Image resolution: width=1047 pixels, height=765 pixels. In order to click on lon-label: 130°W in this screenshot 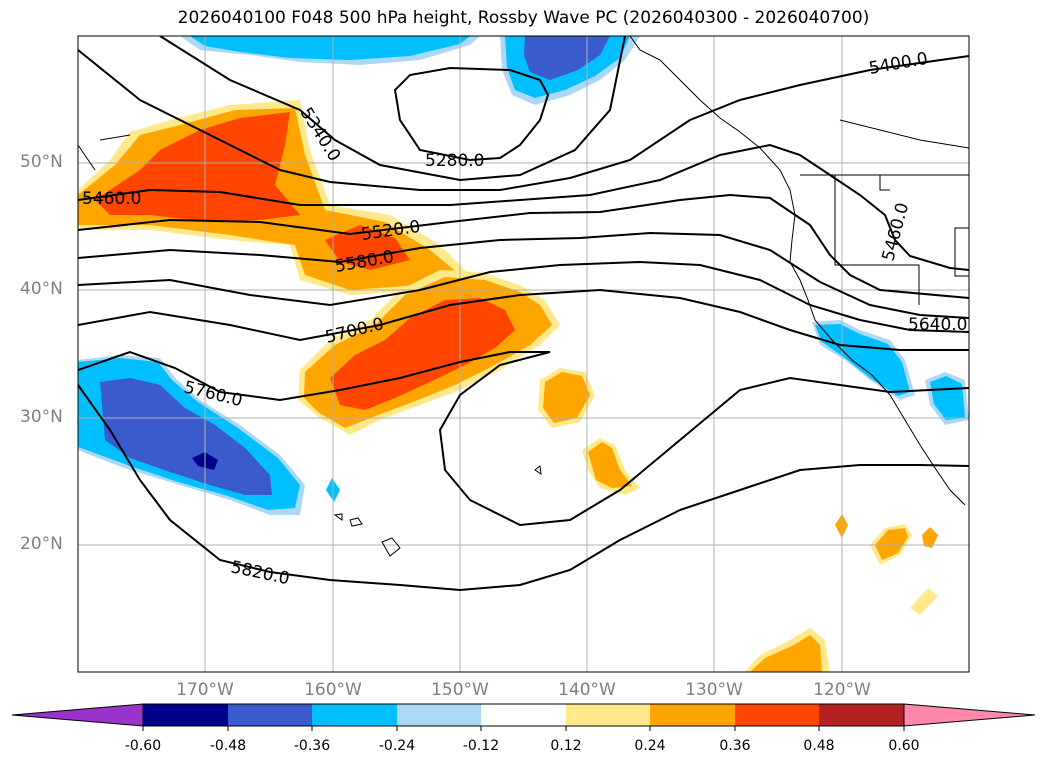, I will do `click(714, 690)`.